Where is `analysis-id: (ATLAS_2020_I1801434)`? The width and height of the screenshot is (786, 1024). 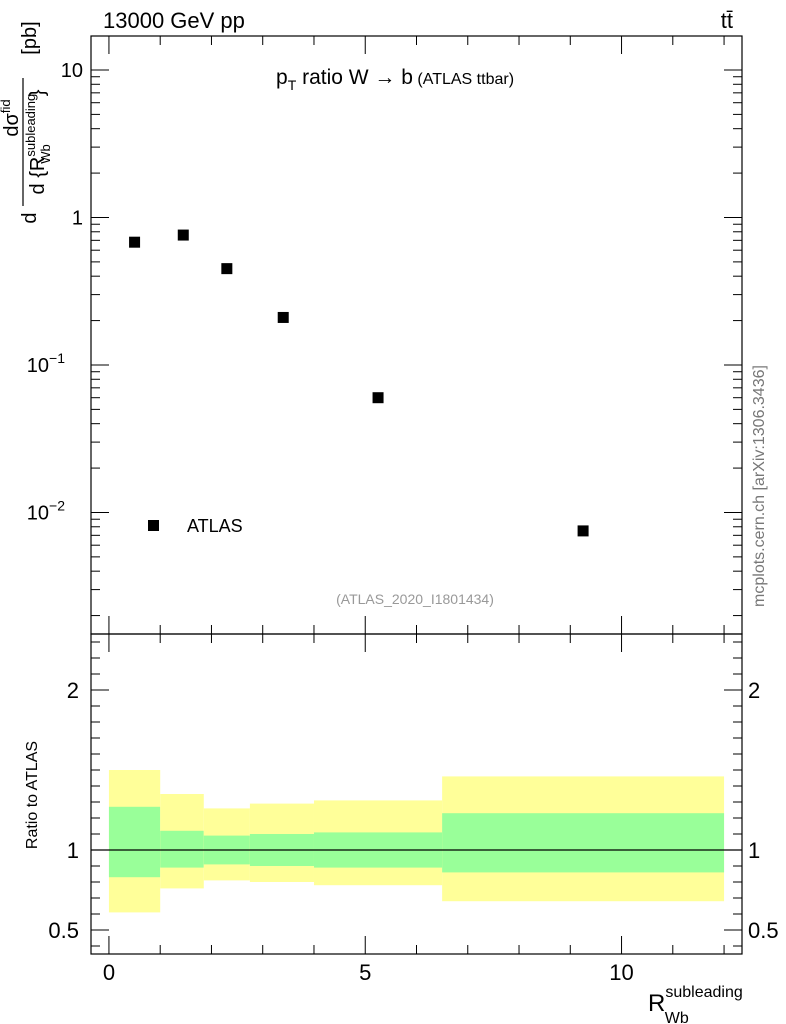
analysis-id: (ATLAS_2020_I1801434) is located at coordinates (415, 599).